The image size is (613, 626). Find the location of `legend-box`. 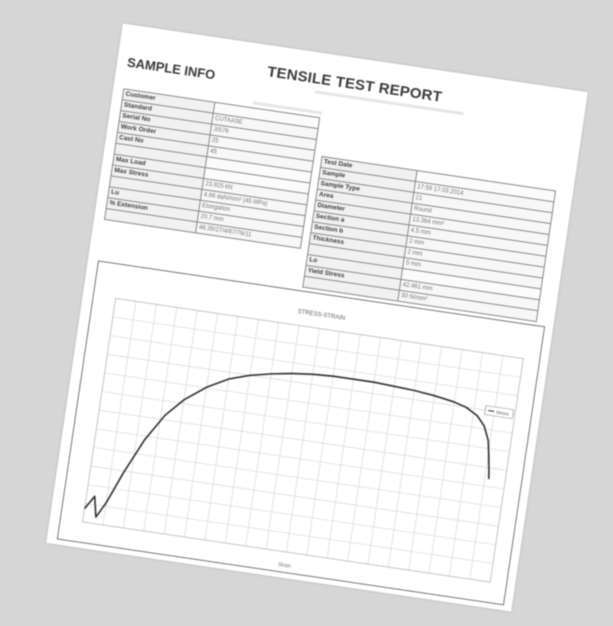

legend-box is located at coordinates (499, 412).